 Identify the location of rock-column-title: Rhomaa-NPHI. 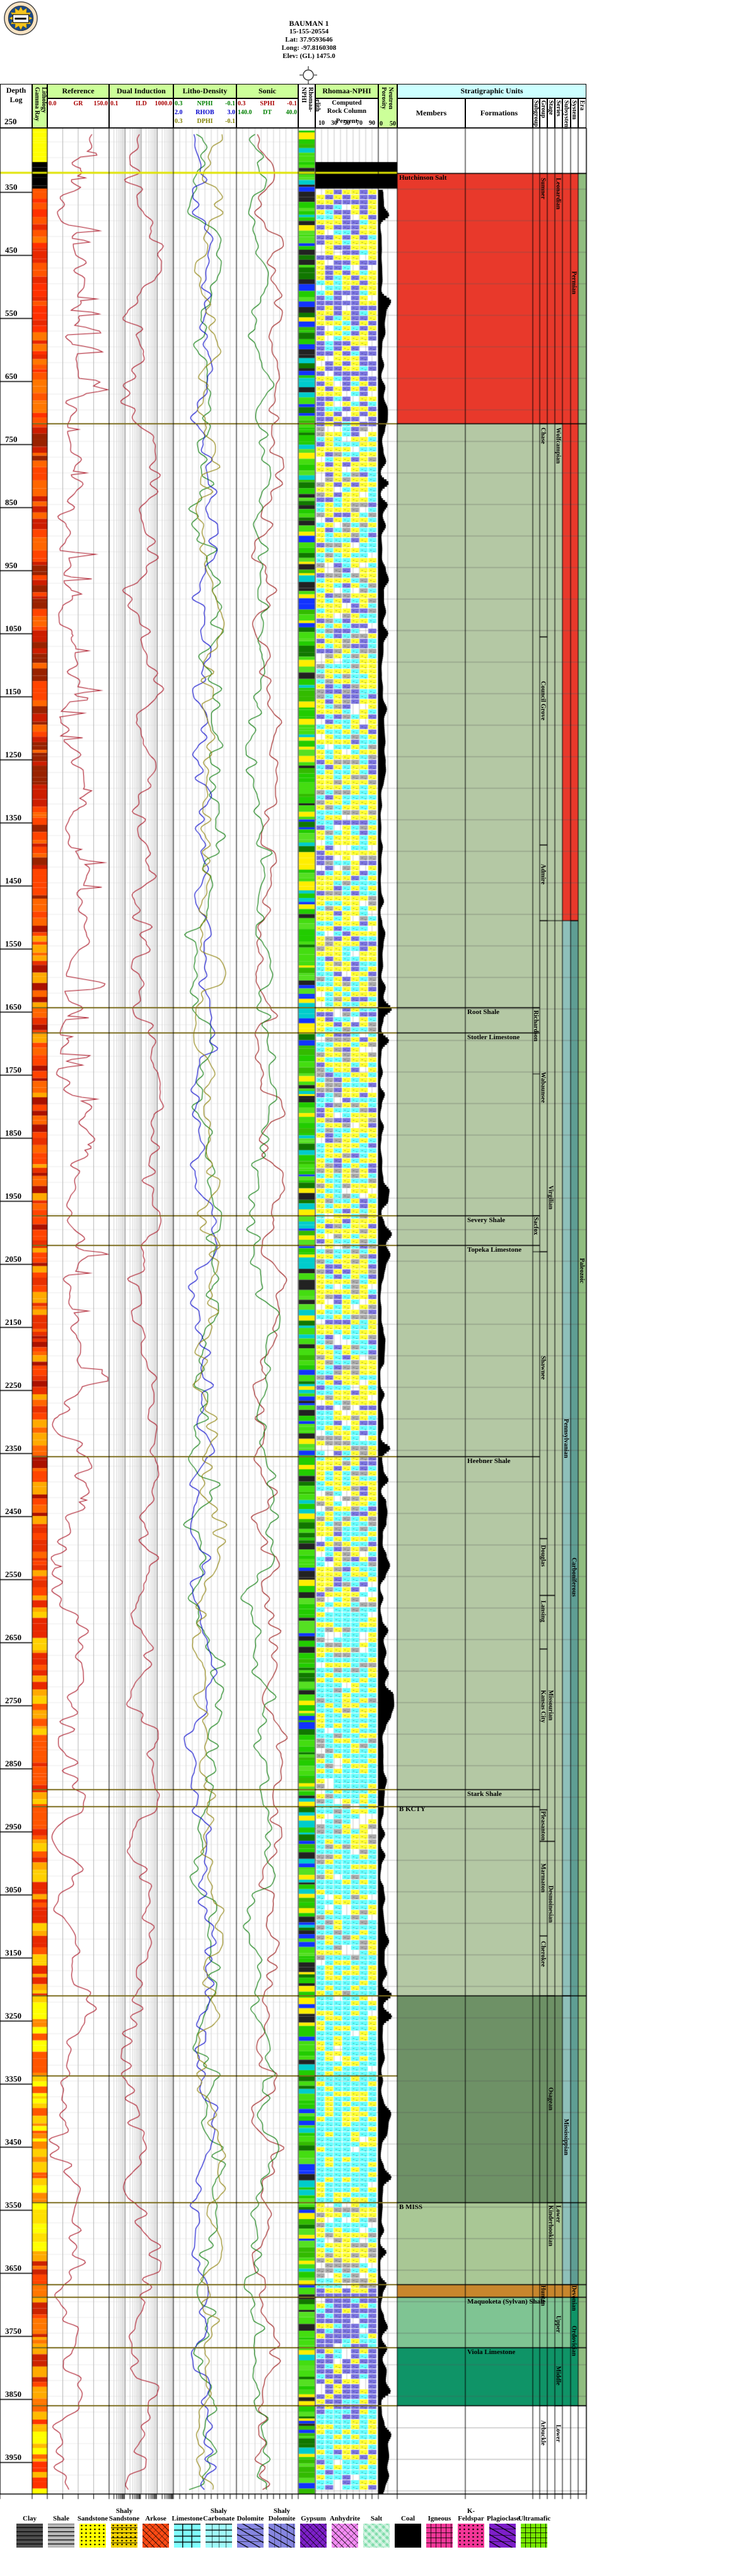
(346, 91).